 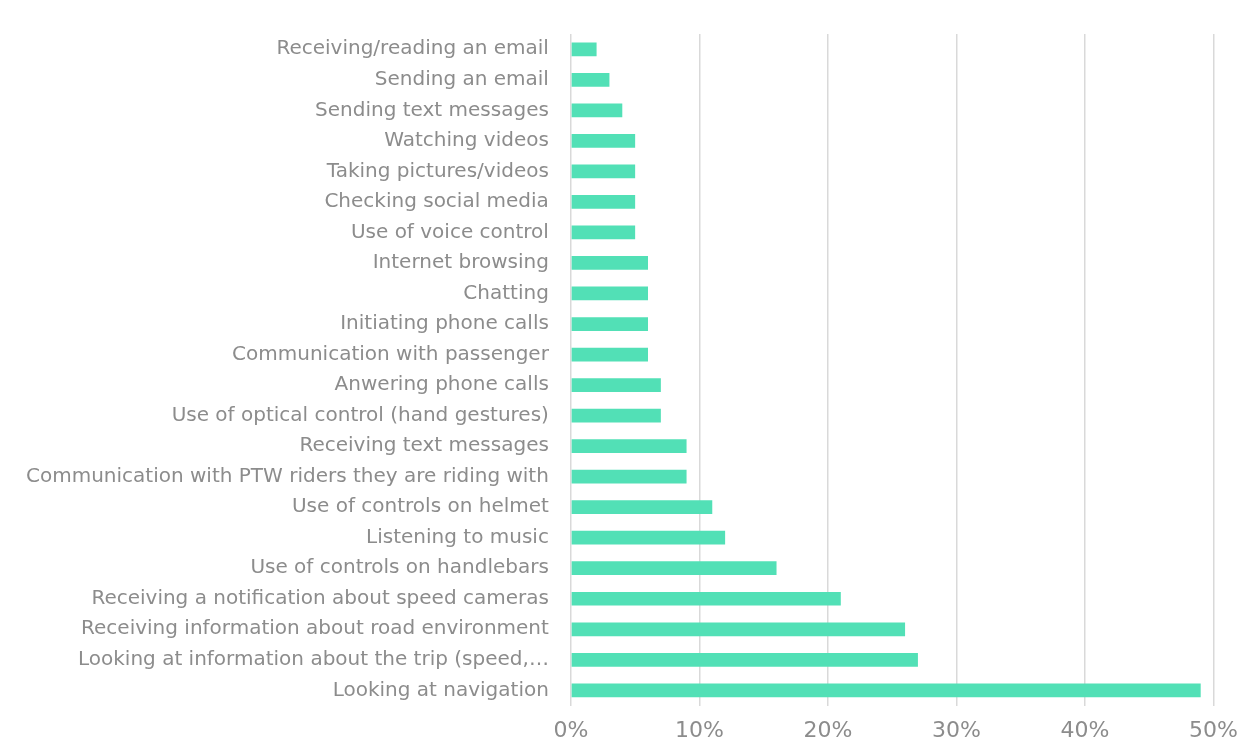 I want to click on x-tick-label: 0%, so click(x=571, y=729).